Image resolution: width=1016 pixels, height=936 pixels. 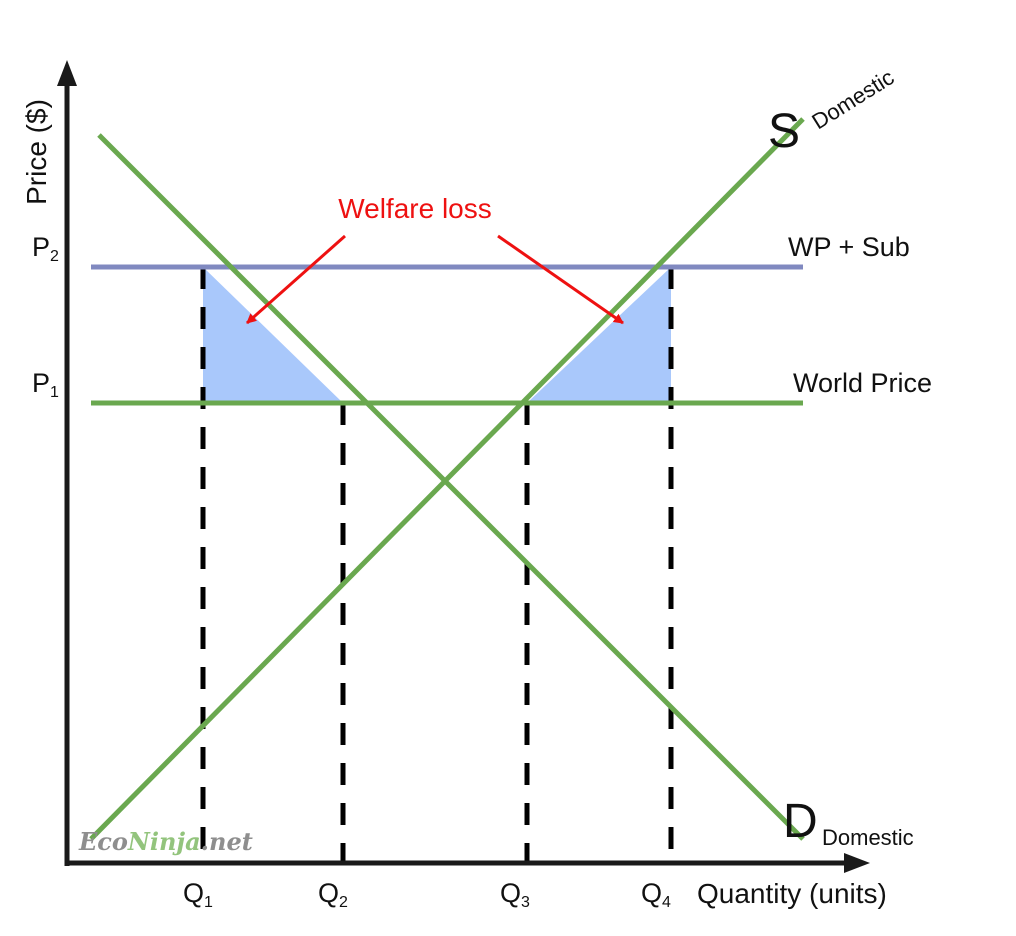 What do you see at coordinates (45, 248) in the screenshot?
I see `price-tick-p2: P2` at bounding box center [45, 248].